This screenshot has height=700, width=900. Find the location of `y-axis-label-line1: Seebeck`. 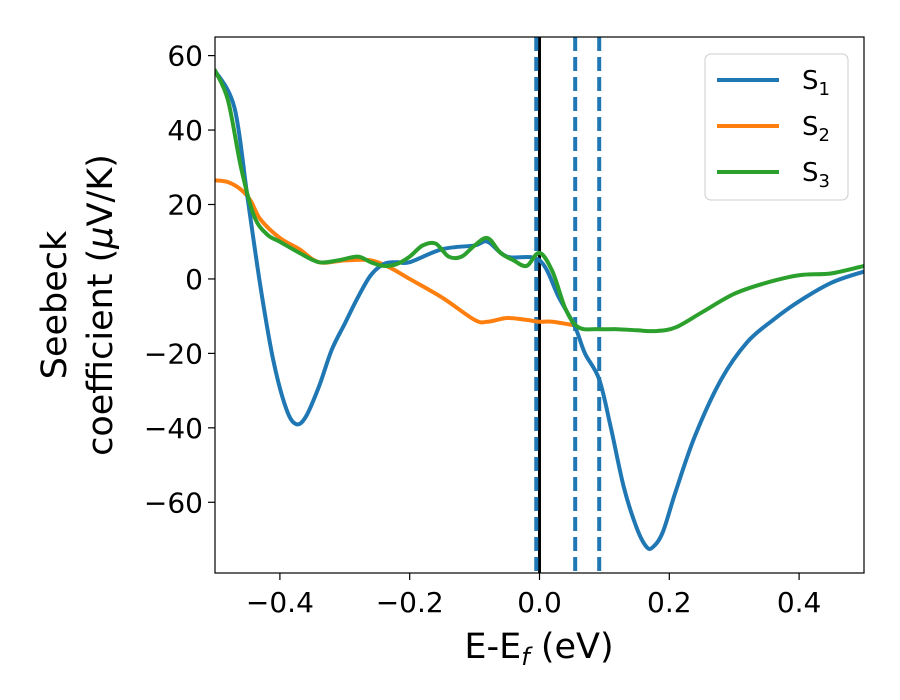

y-axis-label-line1: Seebeck is located at coordinates (55, 304).